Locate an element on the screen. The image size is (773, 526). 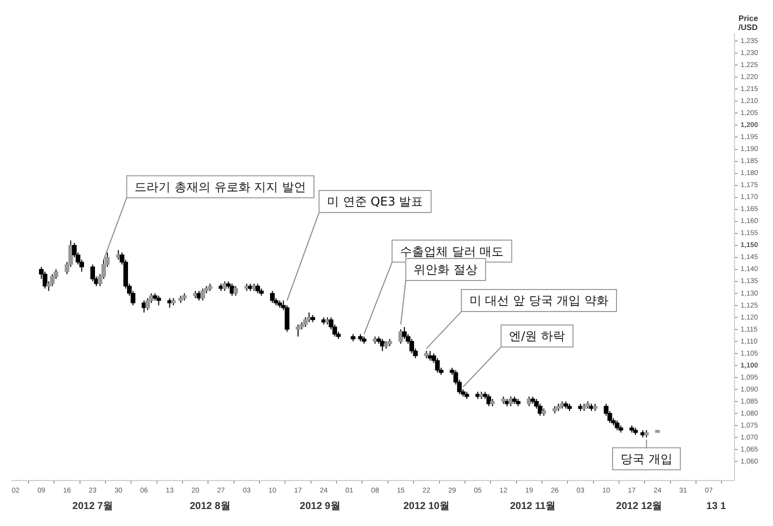
x2-tick-label: 2012 10월 is located at coordinates (426, 506).